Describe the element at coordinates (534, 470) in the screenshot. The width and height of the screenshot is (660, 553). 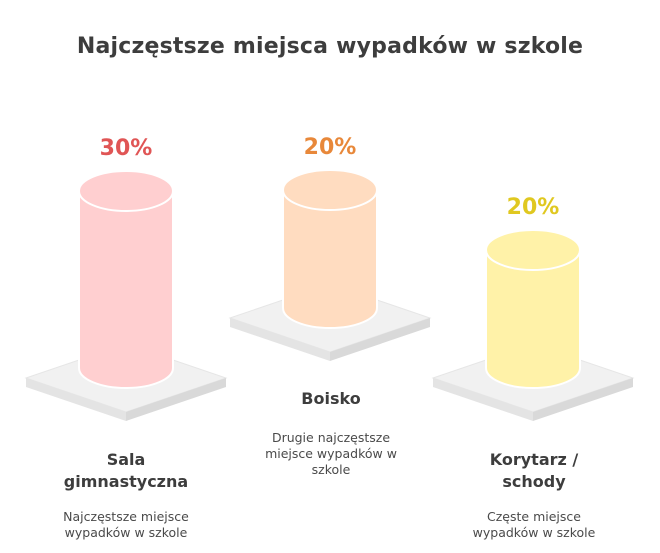
I see `category-label-korytarz: Korytarz / schody` at that location.